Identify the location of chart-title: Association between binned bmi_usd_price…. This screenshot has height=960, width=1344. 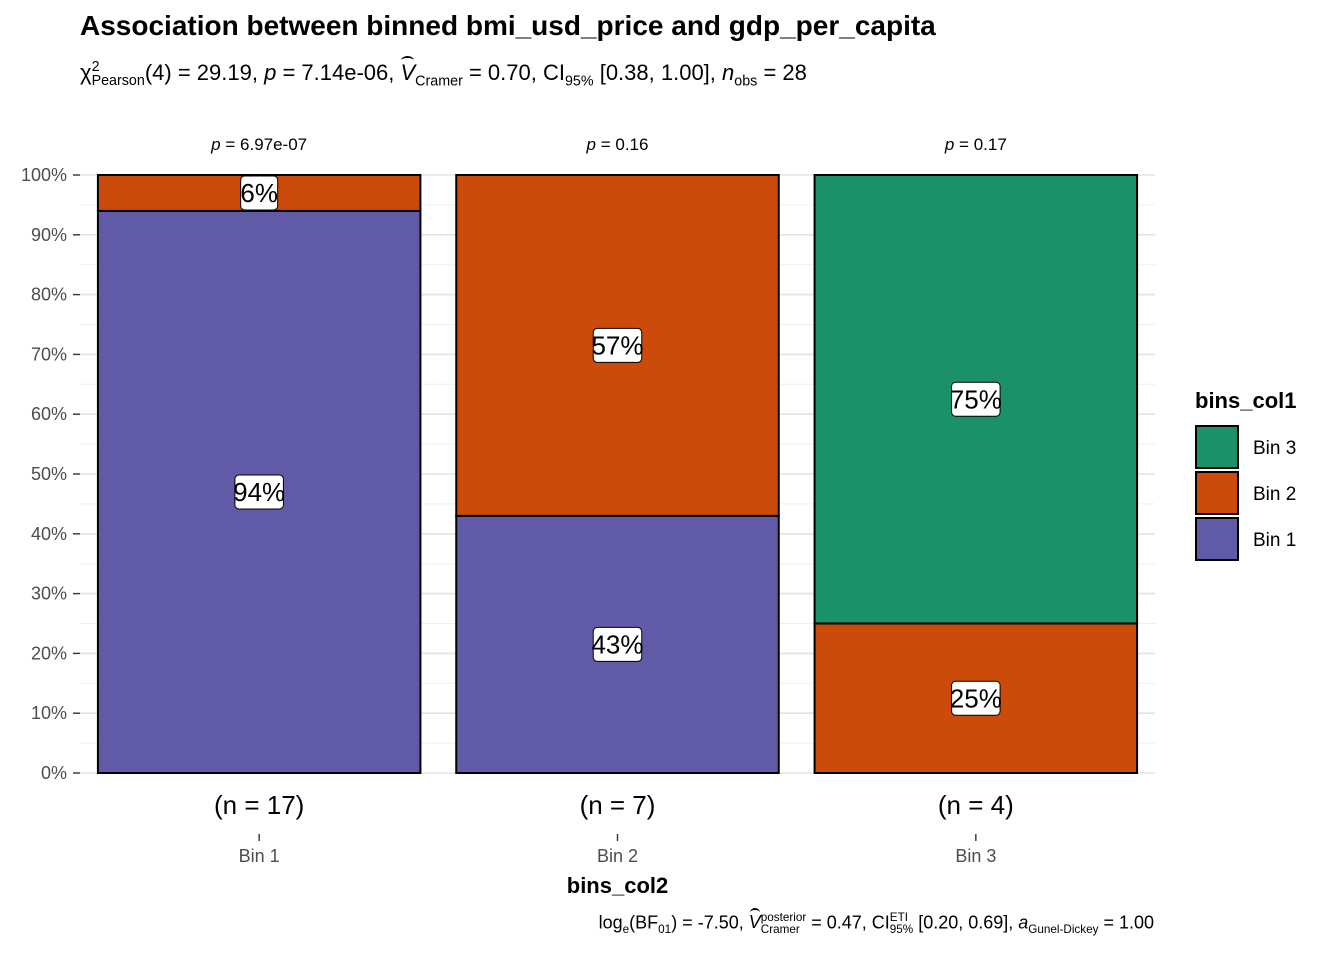
(508, 25).